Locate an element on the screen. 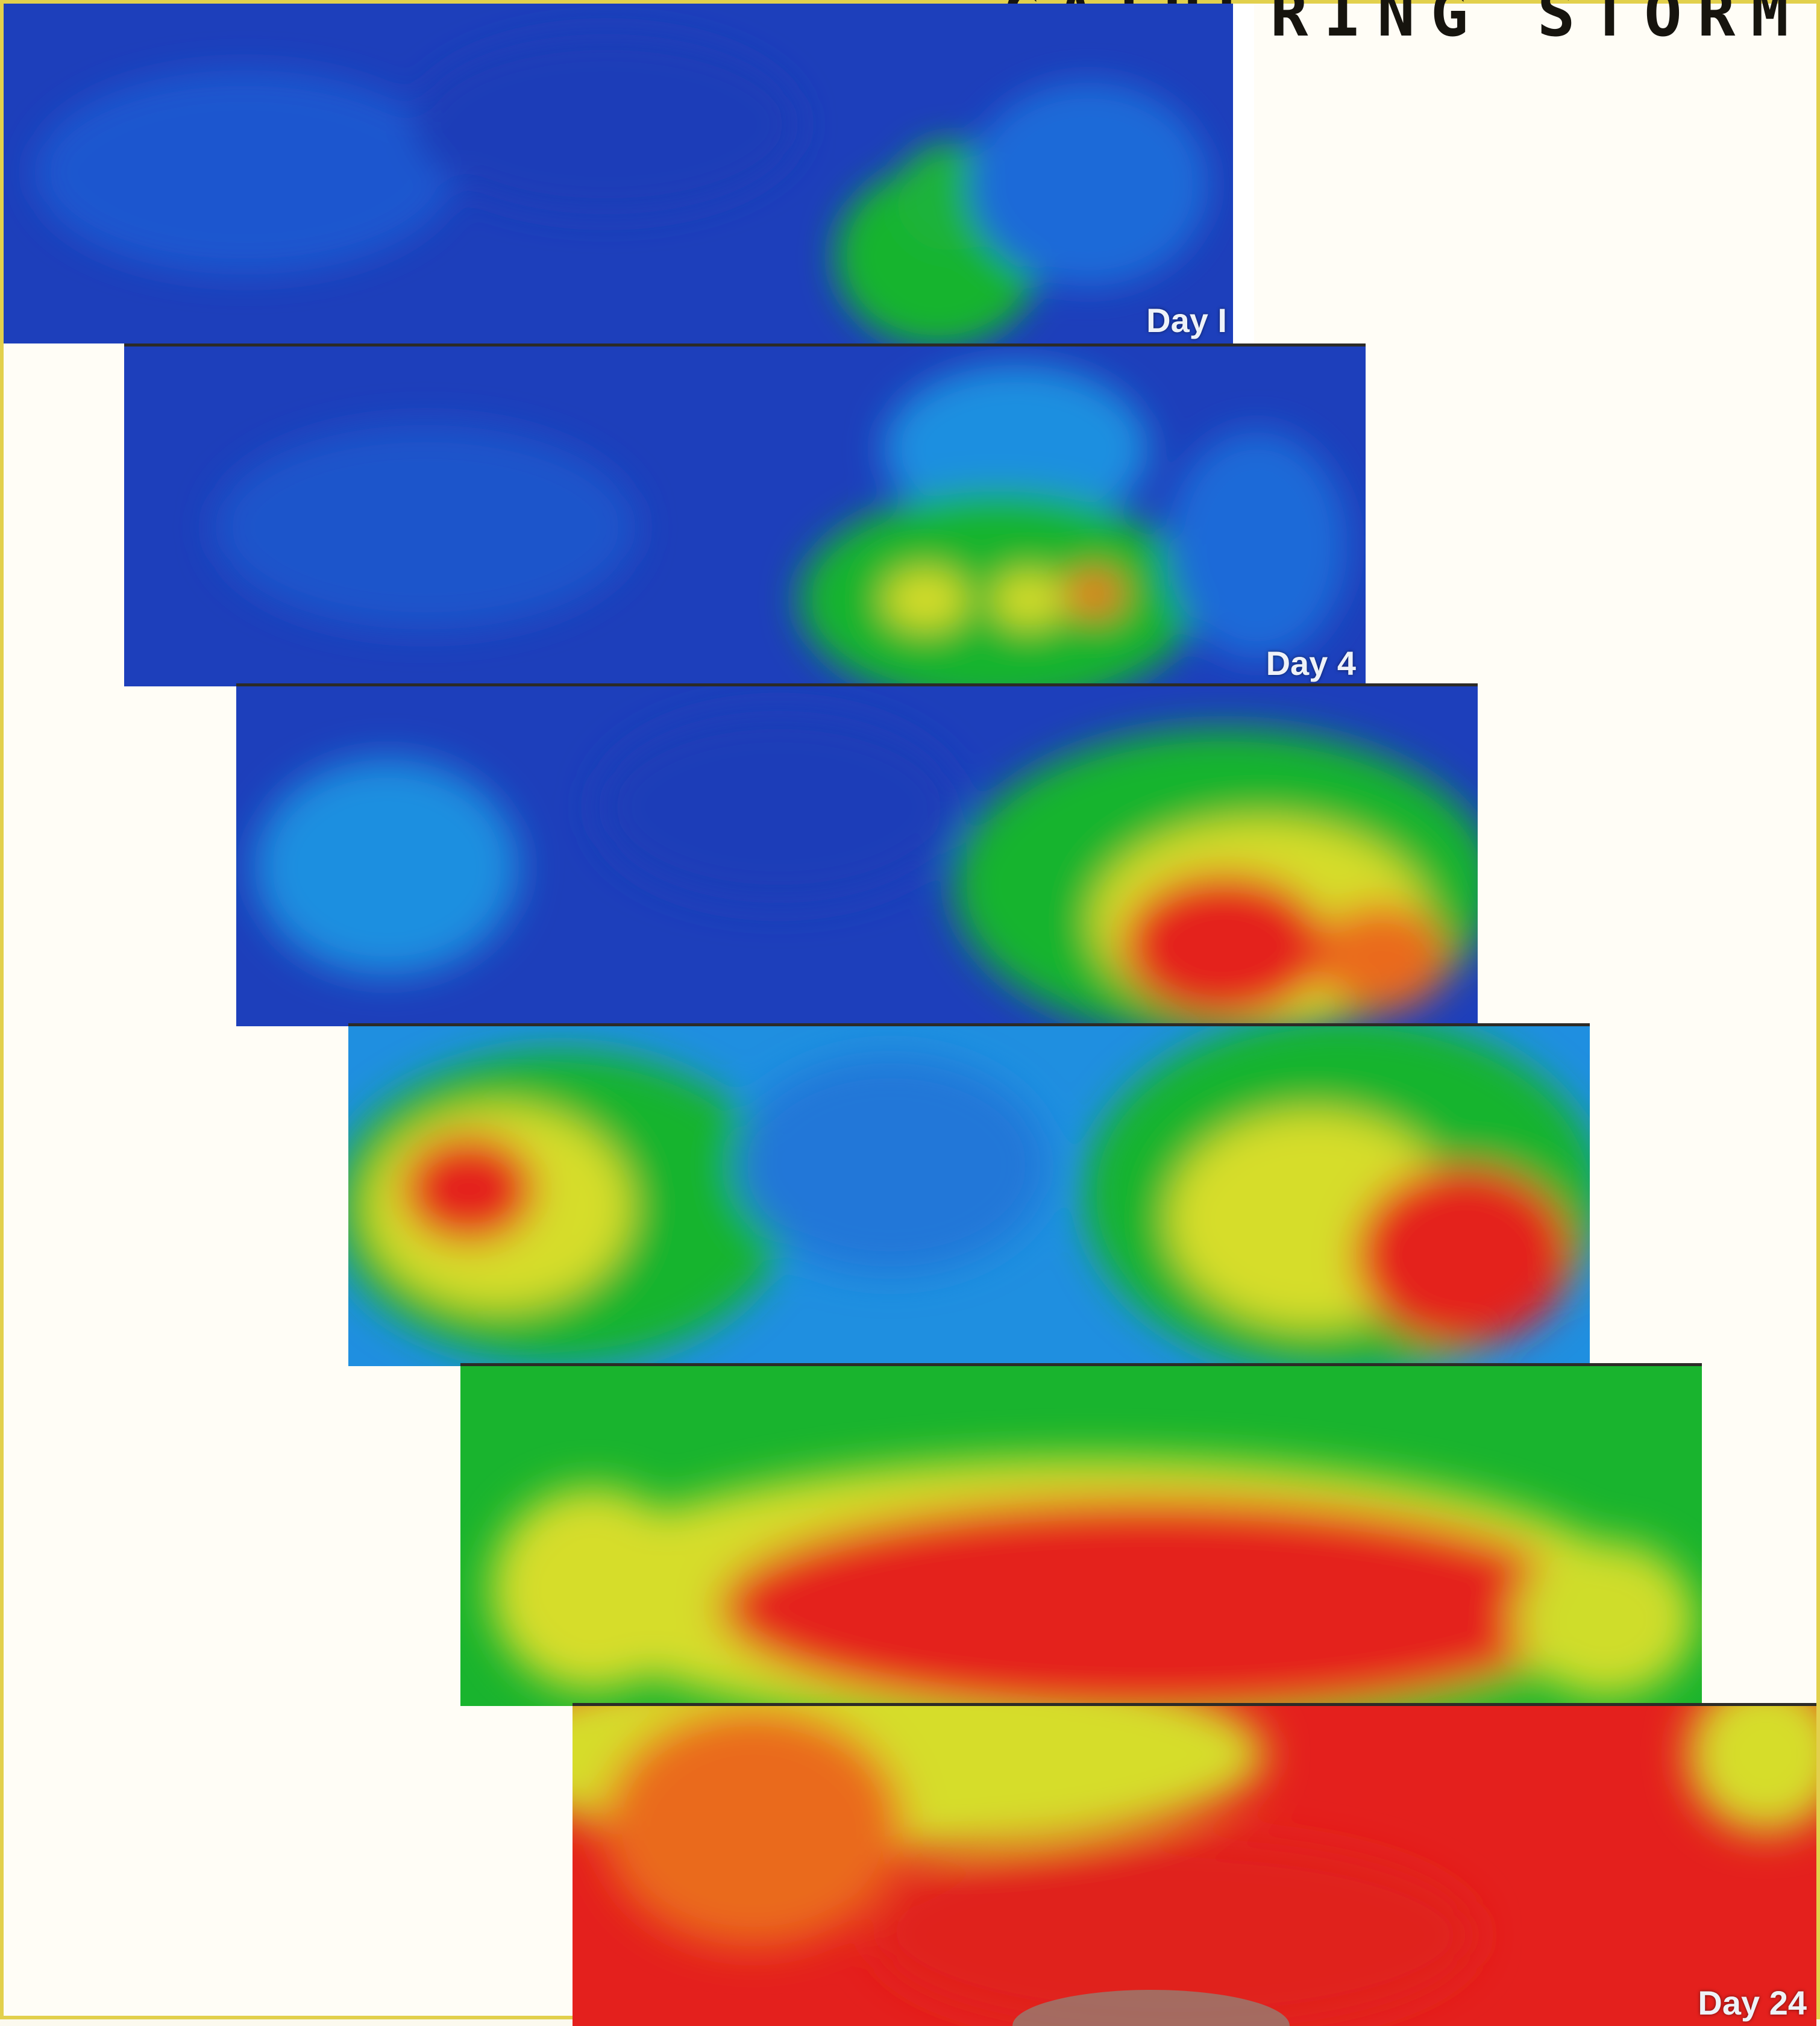 The width and height of the screenshot is (1820, 2026). storm-map-day-24: Day 24 is located at coordinates (1194, 1864).